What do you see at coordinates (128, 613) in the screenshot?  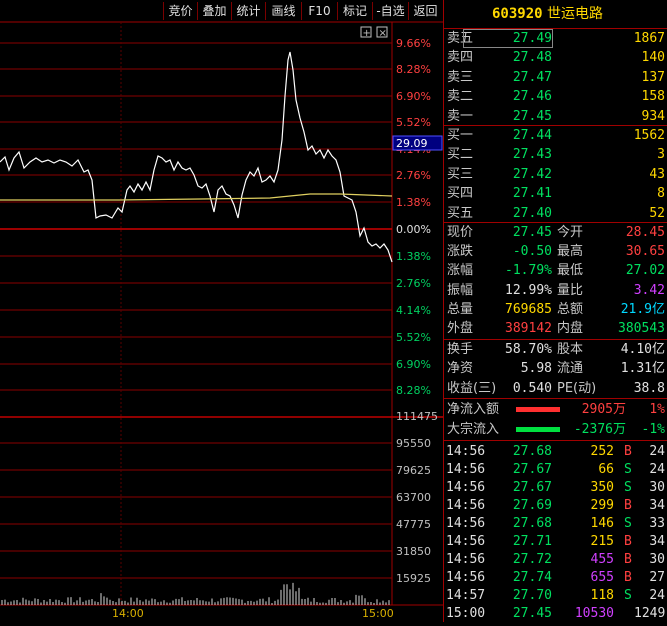 I see `time-label: 14:00` at bounding box center [128, 613].